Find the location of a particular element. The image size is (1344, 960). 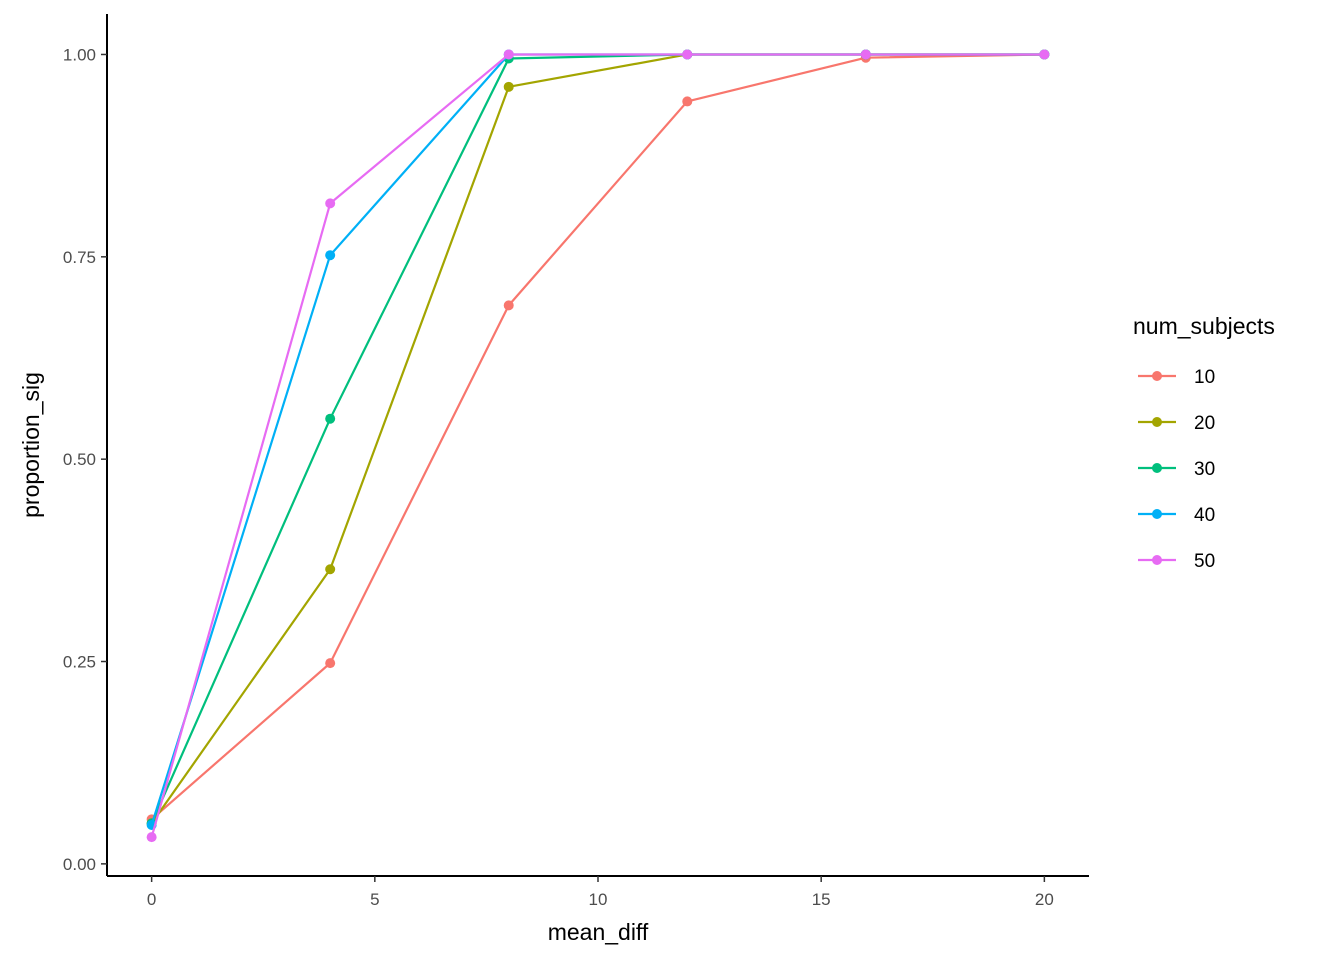

legend-title: num_subjects is located at coordinates (1204, 326).